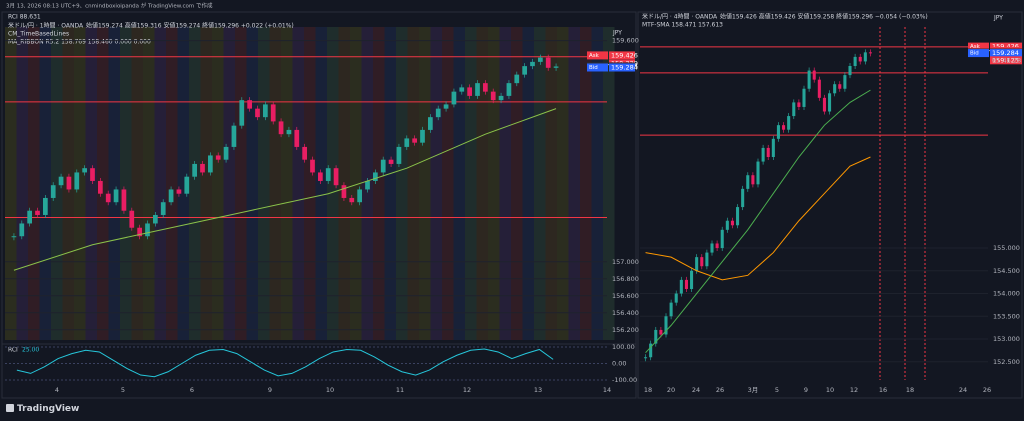 This screenshot has width=1024, height=421. Describe the element at coordinates (625, 279) in the screenshot. I see `y-tick-label: 156.800` at that location.